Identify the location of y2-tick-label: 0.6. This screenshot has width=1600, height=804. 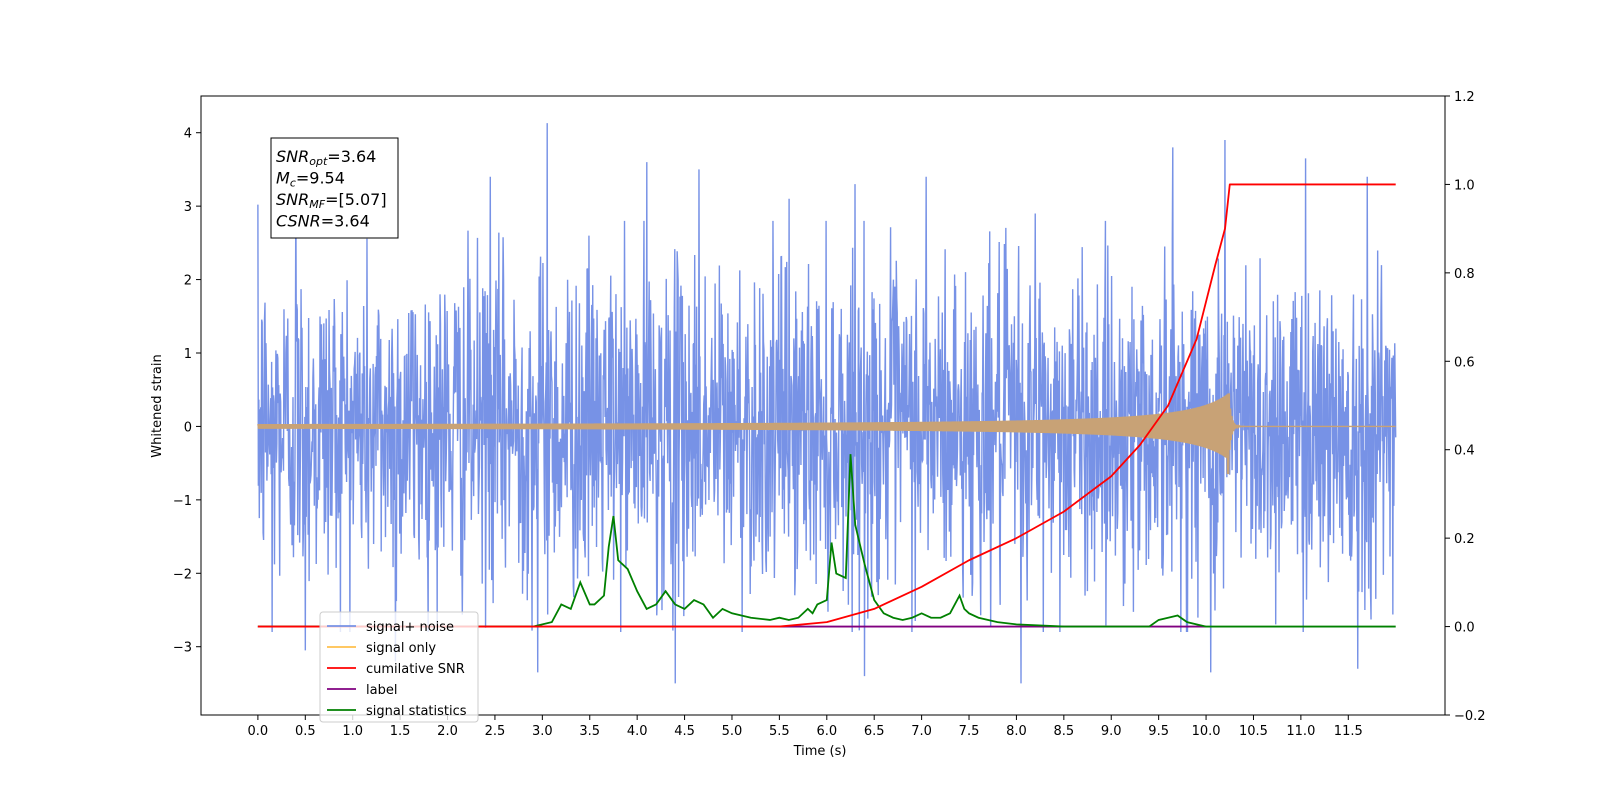
(1464, 362).